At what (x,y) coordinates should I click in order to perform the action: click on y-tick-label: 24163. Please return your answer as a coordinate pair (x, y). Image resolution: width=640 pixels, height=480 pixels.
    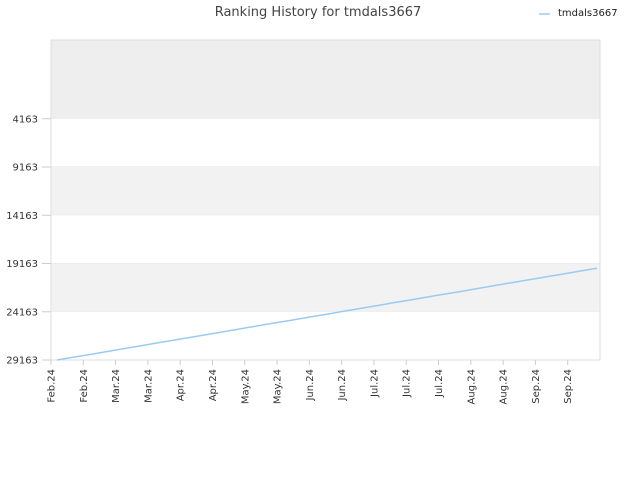
    Looking at the image, I should click on (22, 312).